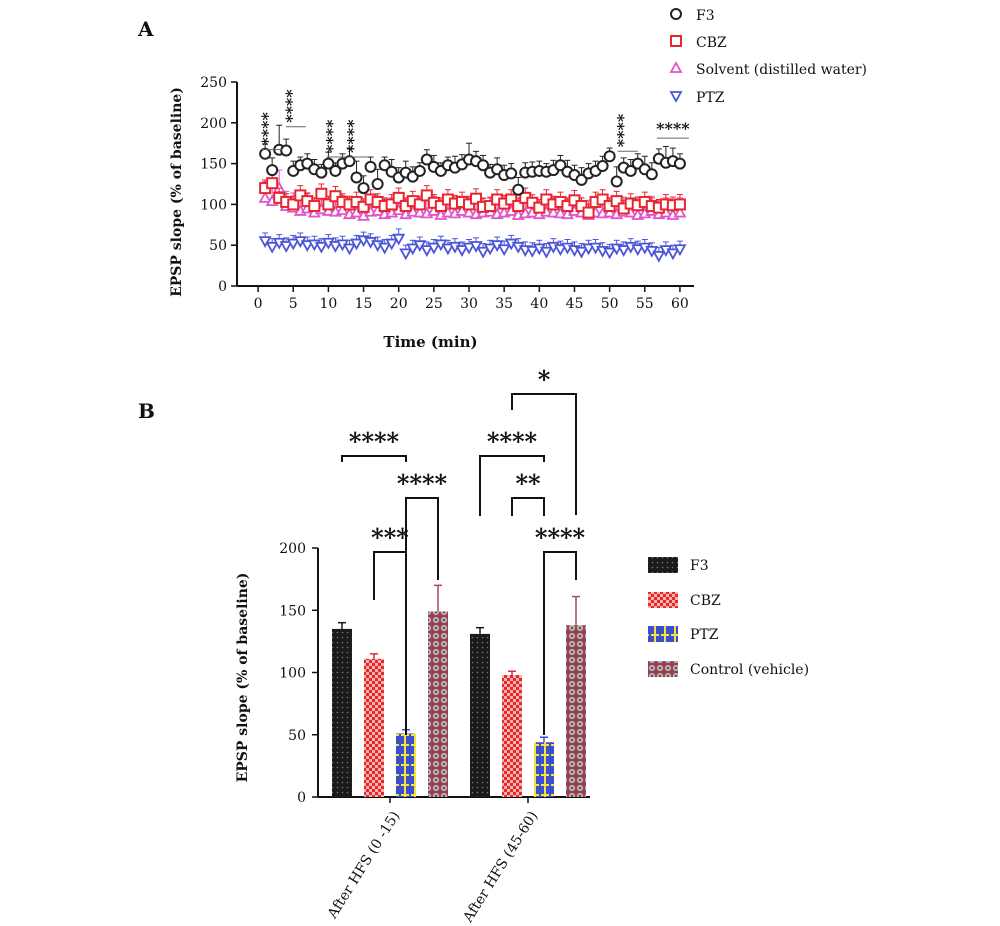 The image size is (1000, 926). I want to click on x-tick-label: 45, so click(575, 304).